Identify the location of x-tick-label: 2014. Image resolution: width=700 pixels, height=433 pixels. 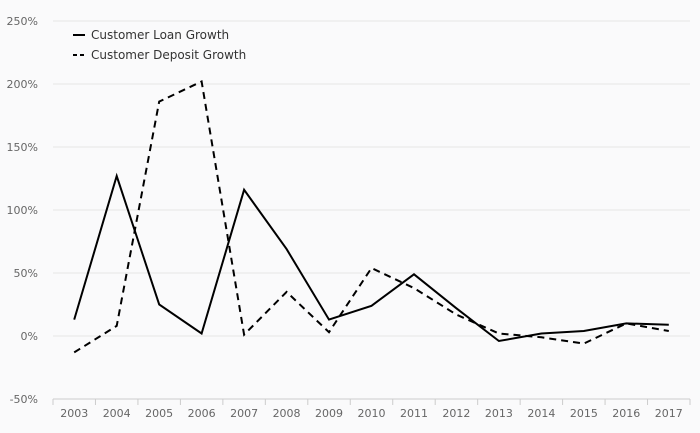
(541, 413).